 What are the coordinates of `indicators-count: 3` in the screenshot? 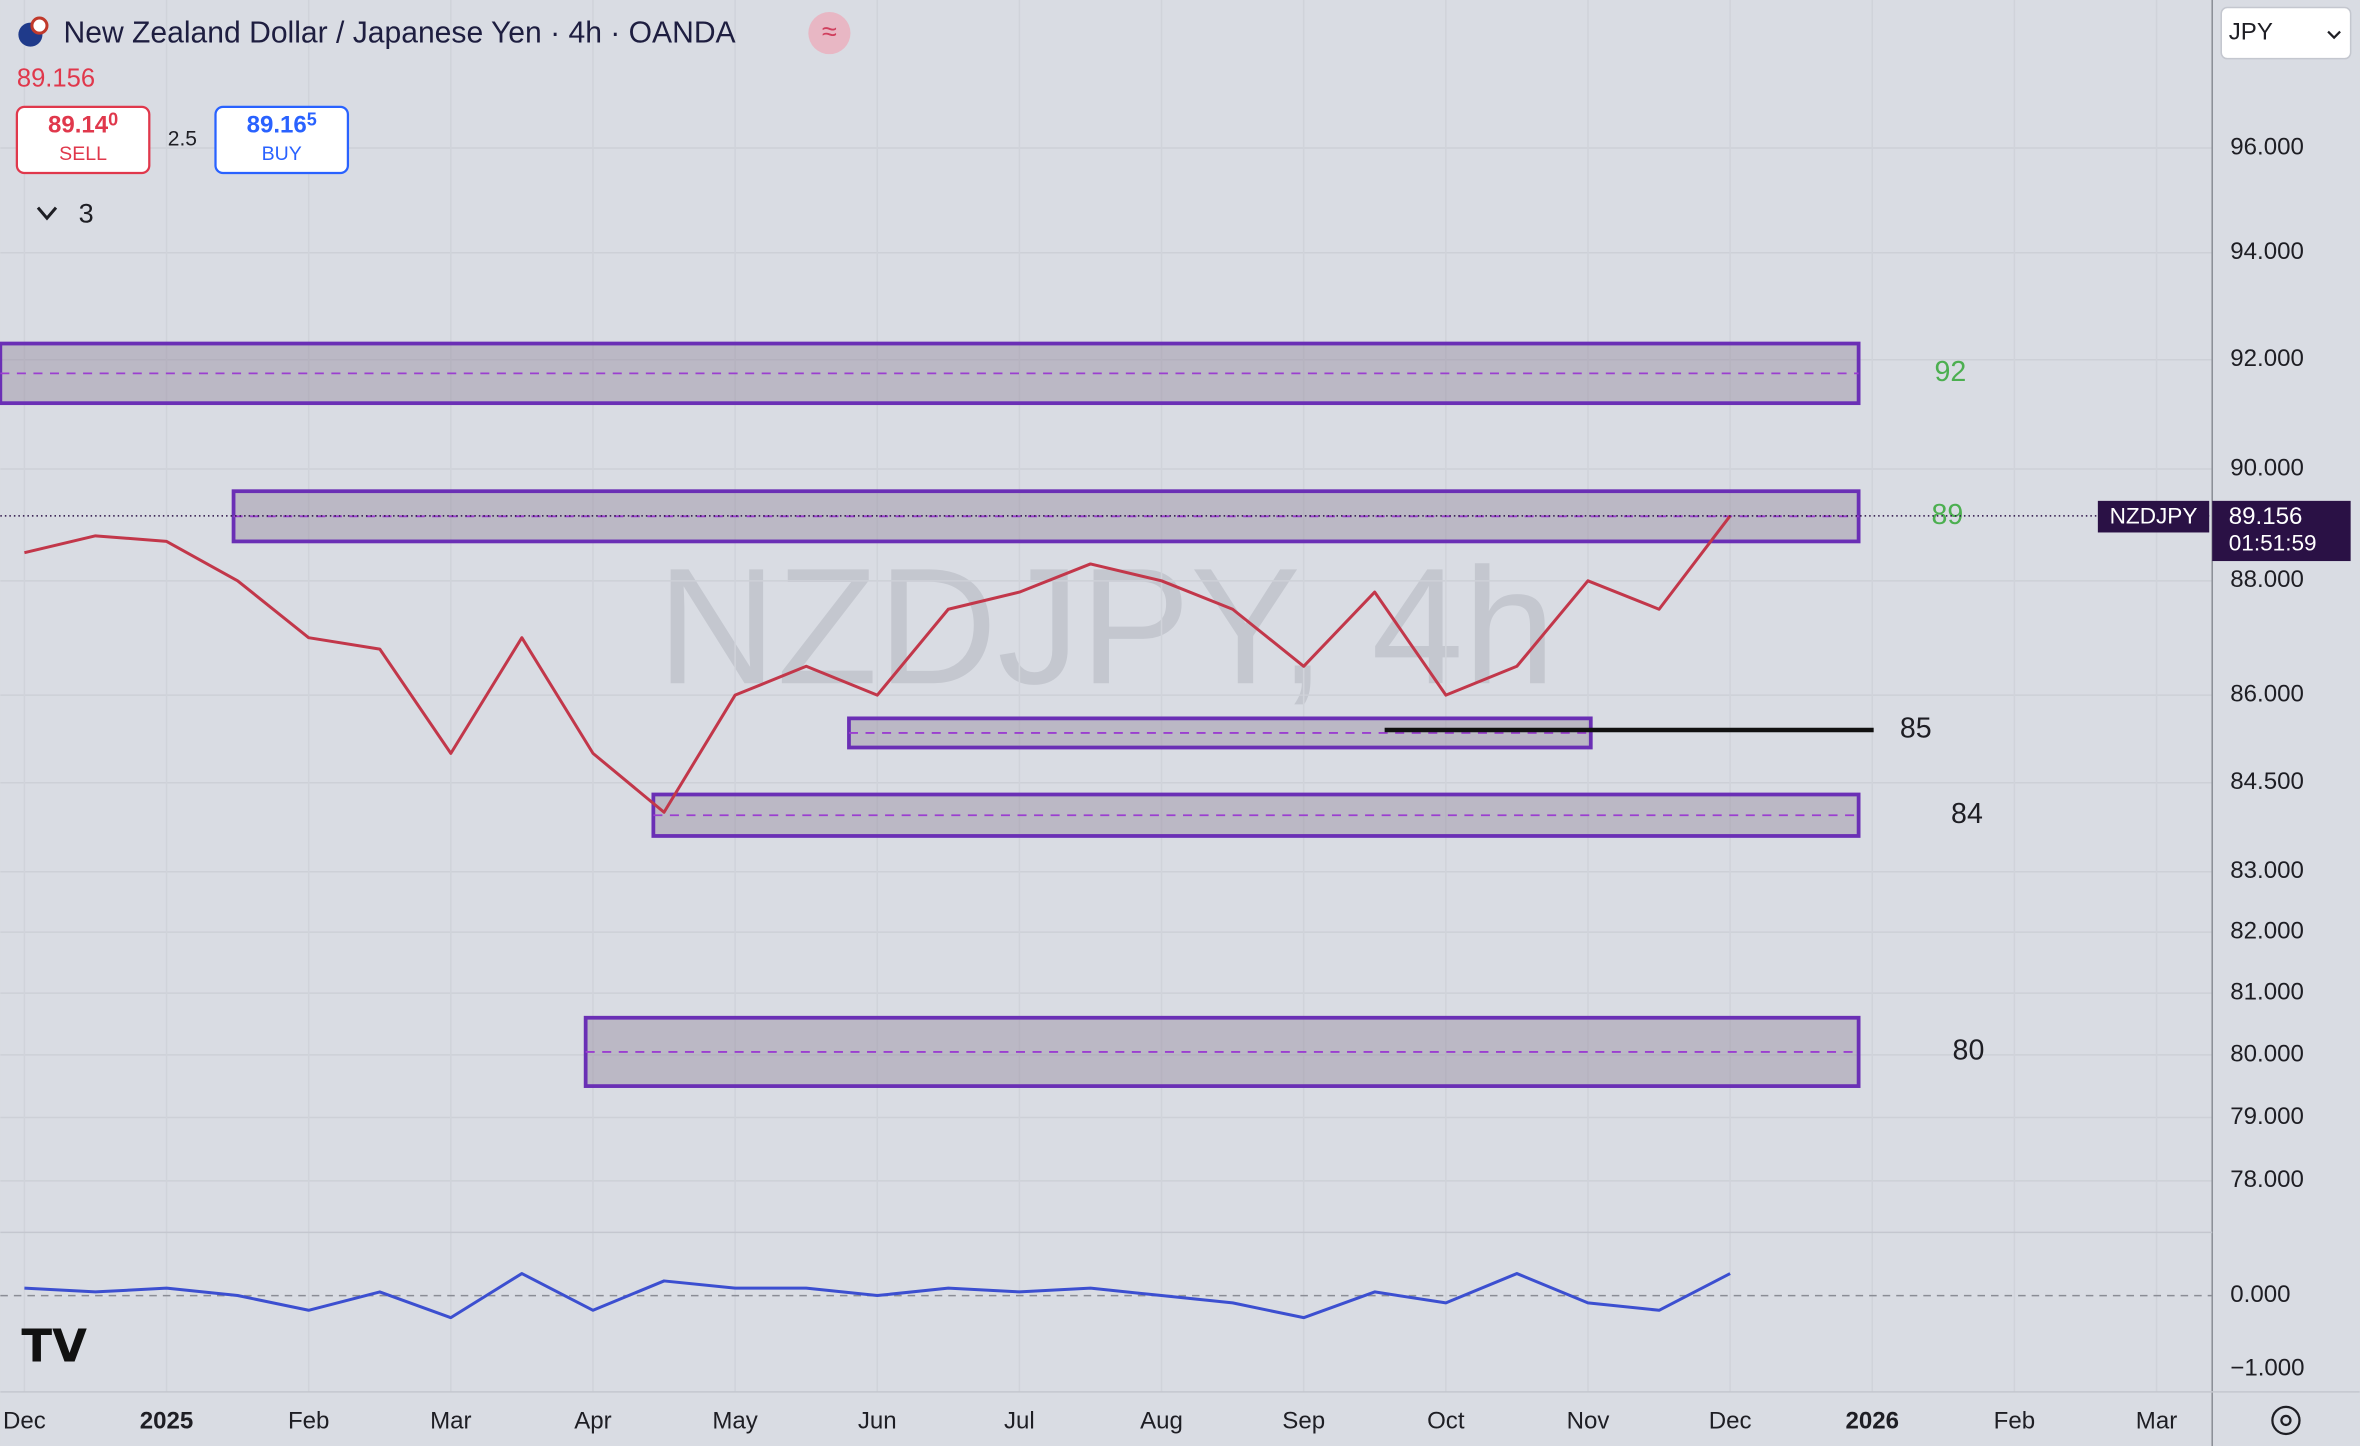 It's located at (86, 212).